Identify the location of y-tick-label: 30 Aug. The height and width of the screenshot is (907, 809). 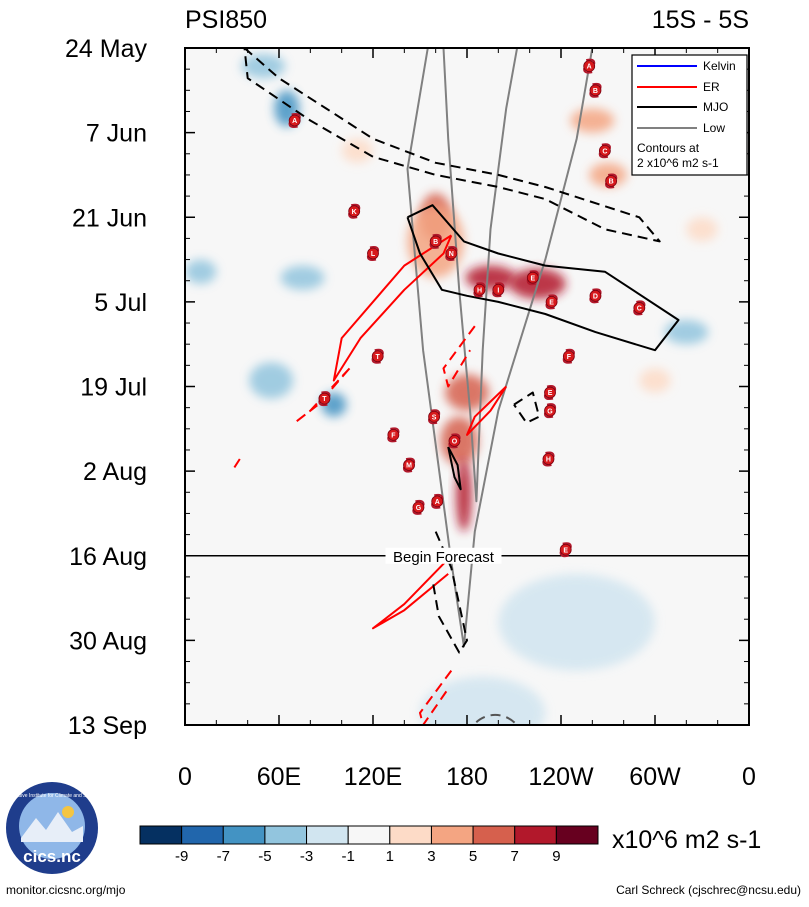
(108, 641).